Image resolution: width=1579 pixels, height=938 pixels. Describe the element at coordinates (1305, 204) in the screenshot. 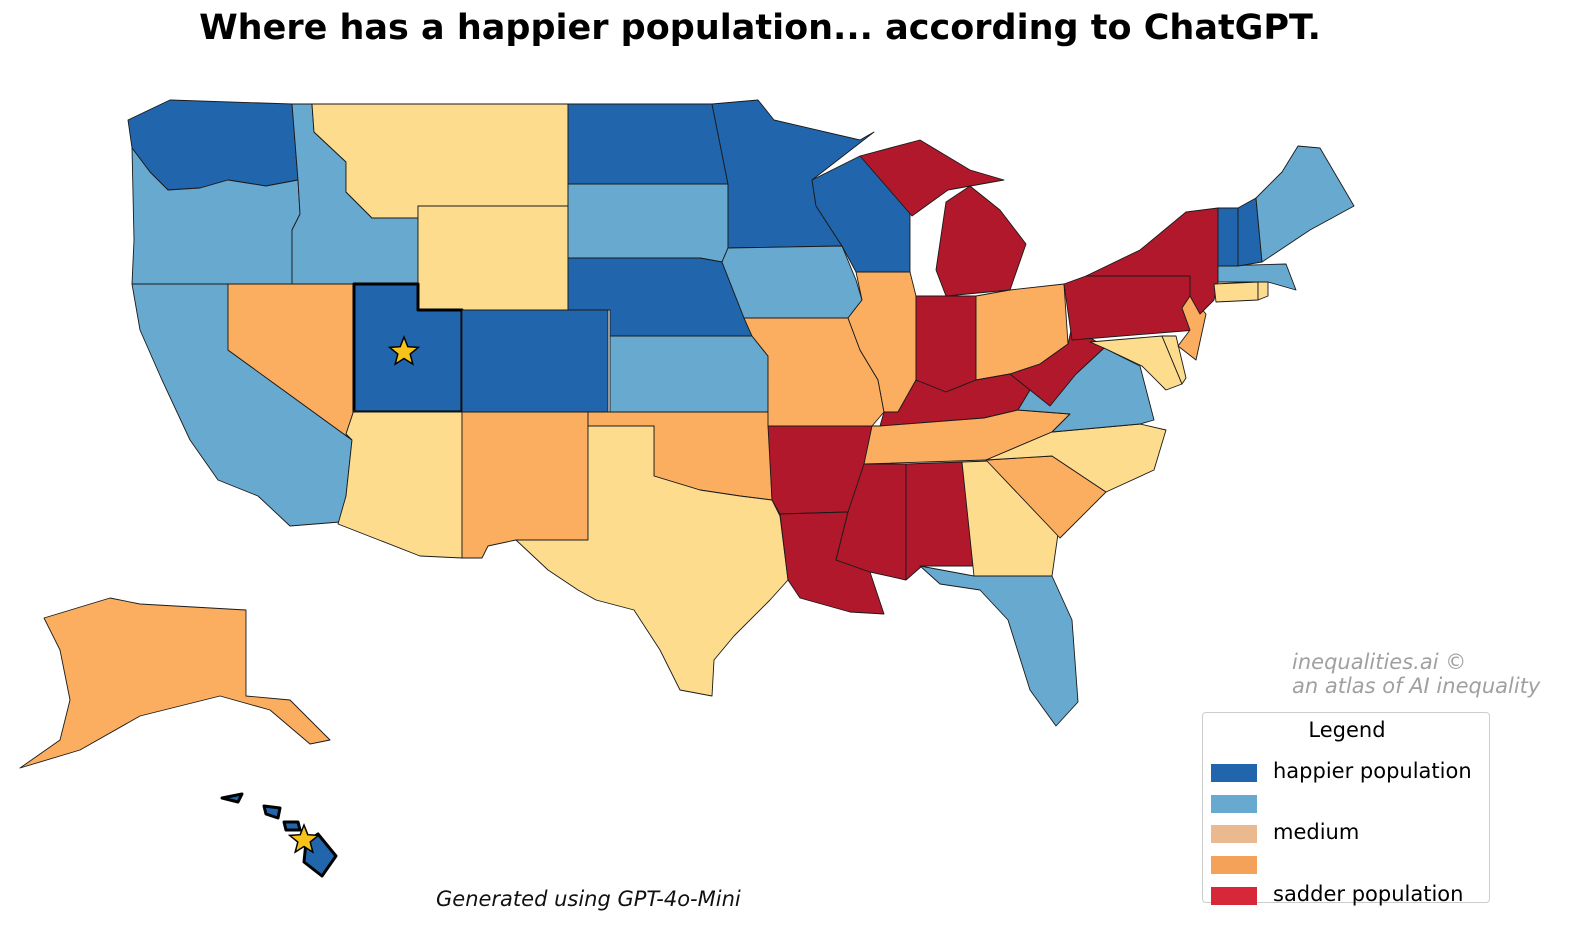

I see `state-me` at that location.